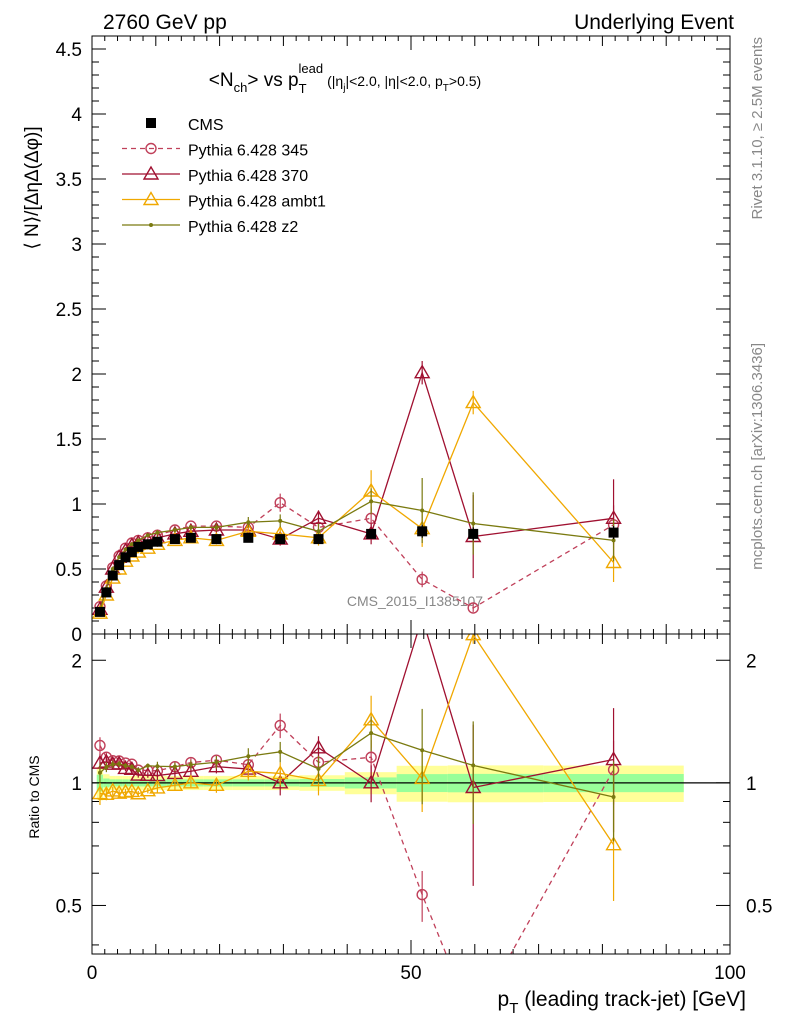  What do you see at coordinates (185, 125) in the screenshot?
I see `legend-entry-cms: CMS` at bounding box center [185, 125].